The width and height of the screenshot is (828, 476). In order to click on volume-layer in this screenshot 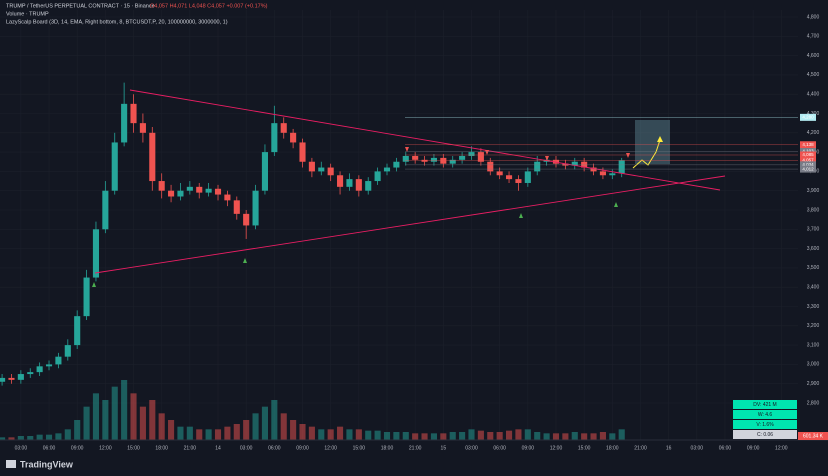, I will do `click(312, 410)`.